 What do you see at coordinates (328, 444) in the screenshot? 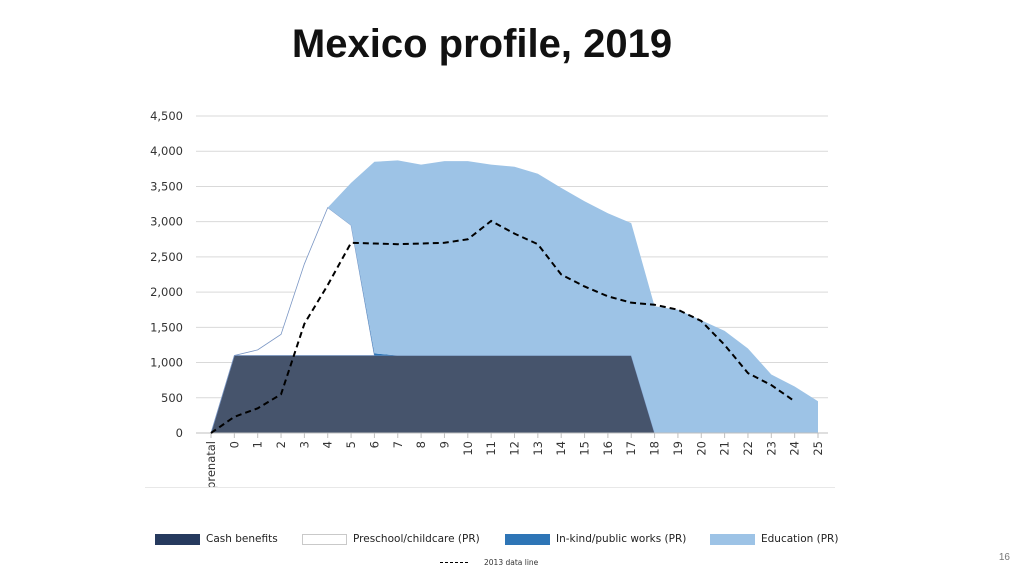
I see `x-tick-label-4: 4` at bounding box center [328, 444].